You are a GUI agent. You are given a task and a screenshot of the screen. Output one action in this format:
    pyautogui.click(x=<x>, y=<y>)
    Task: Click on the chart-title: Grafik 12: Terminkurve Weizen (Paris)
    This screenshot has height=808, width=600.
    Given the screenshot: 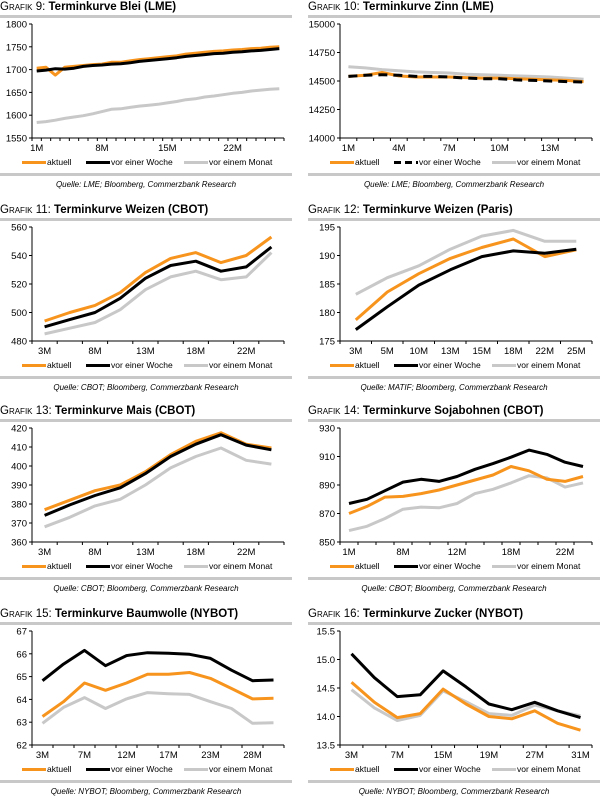 What is the action you would take?
    pyautogui.click(x=410, y=210)
    